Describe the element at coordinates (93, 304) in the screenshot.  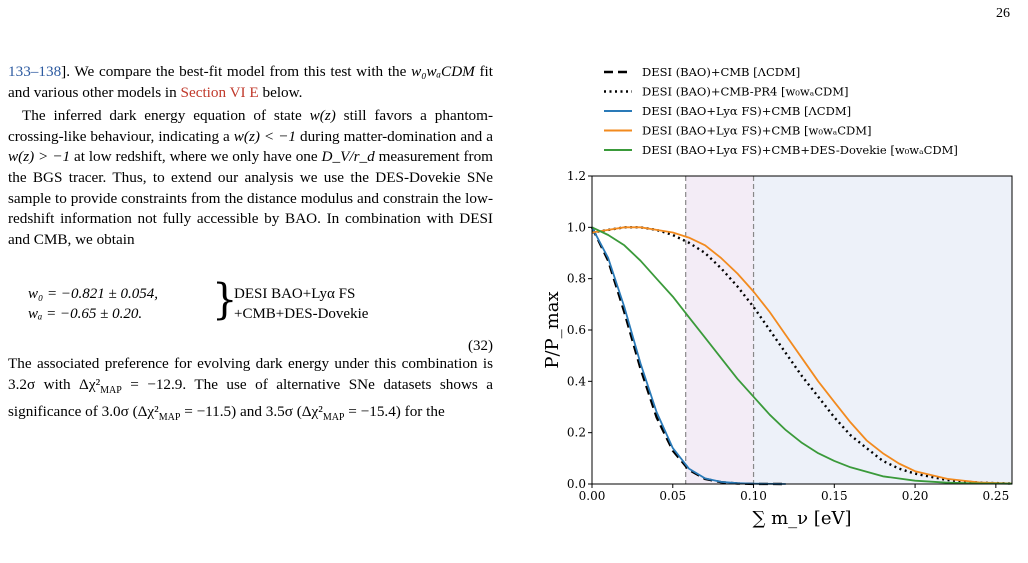
I see `equation-values: w₀ = −0.821 ± 0.054, wₐ = −0.65 ± 0.20.` at that location.